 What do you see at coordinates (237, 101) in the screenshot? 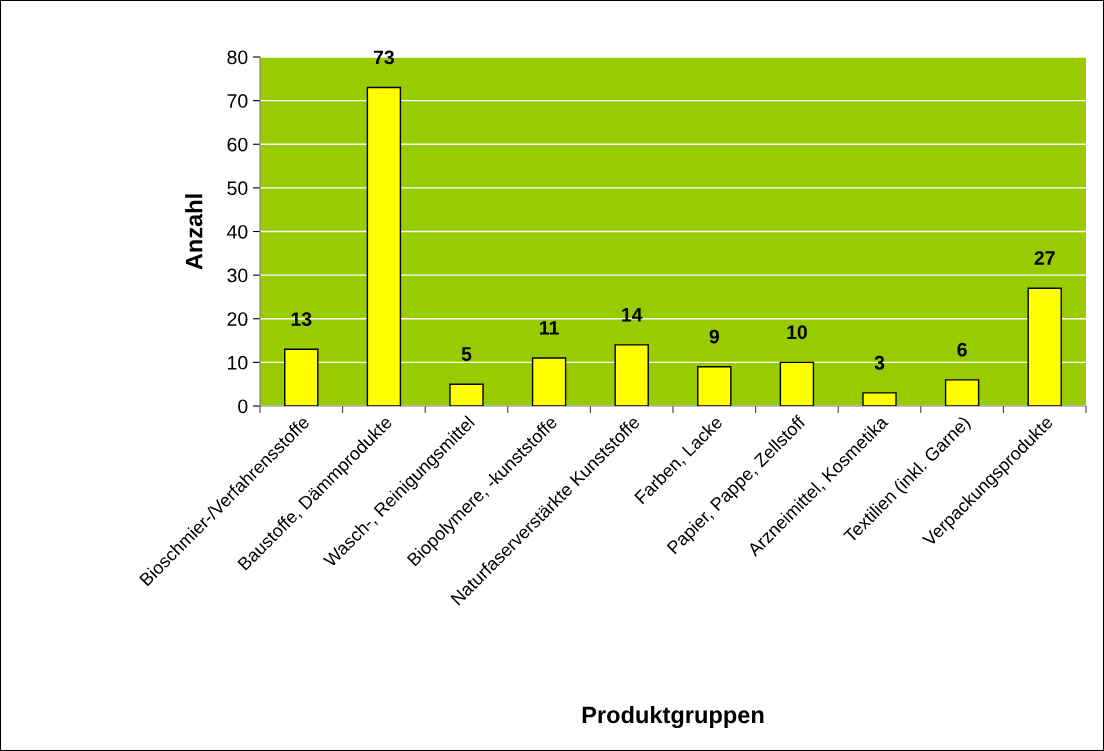
I see `y-tick-label: 70` at bounding box center [237, 101].